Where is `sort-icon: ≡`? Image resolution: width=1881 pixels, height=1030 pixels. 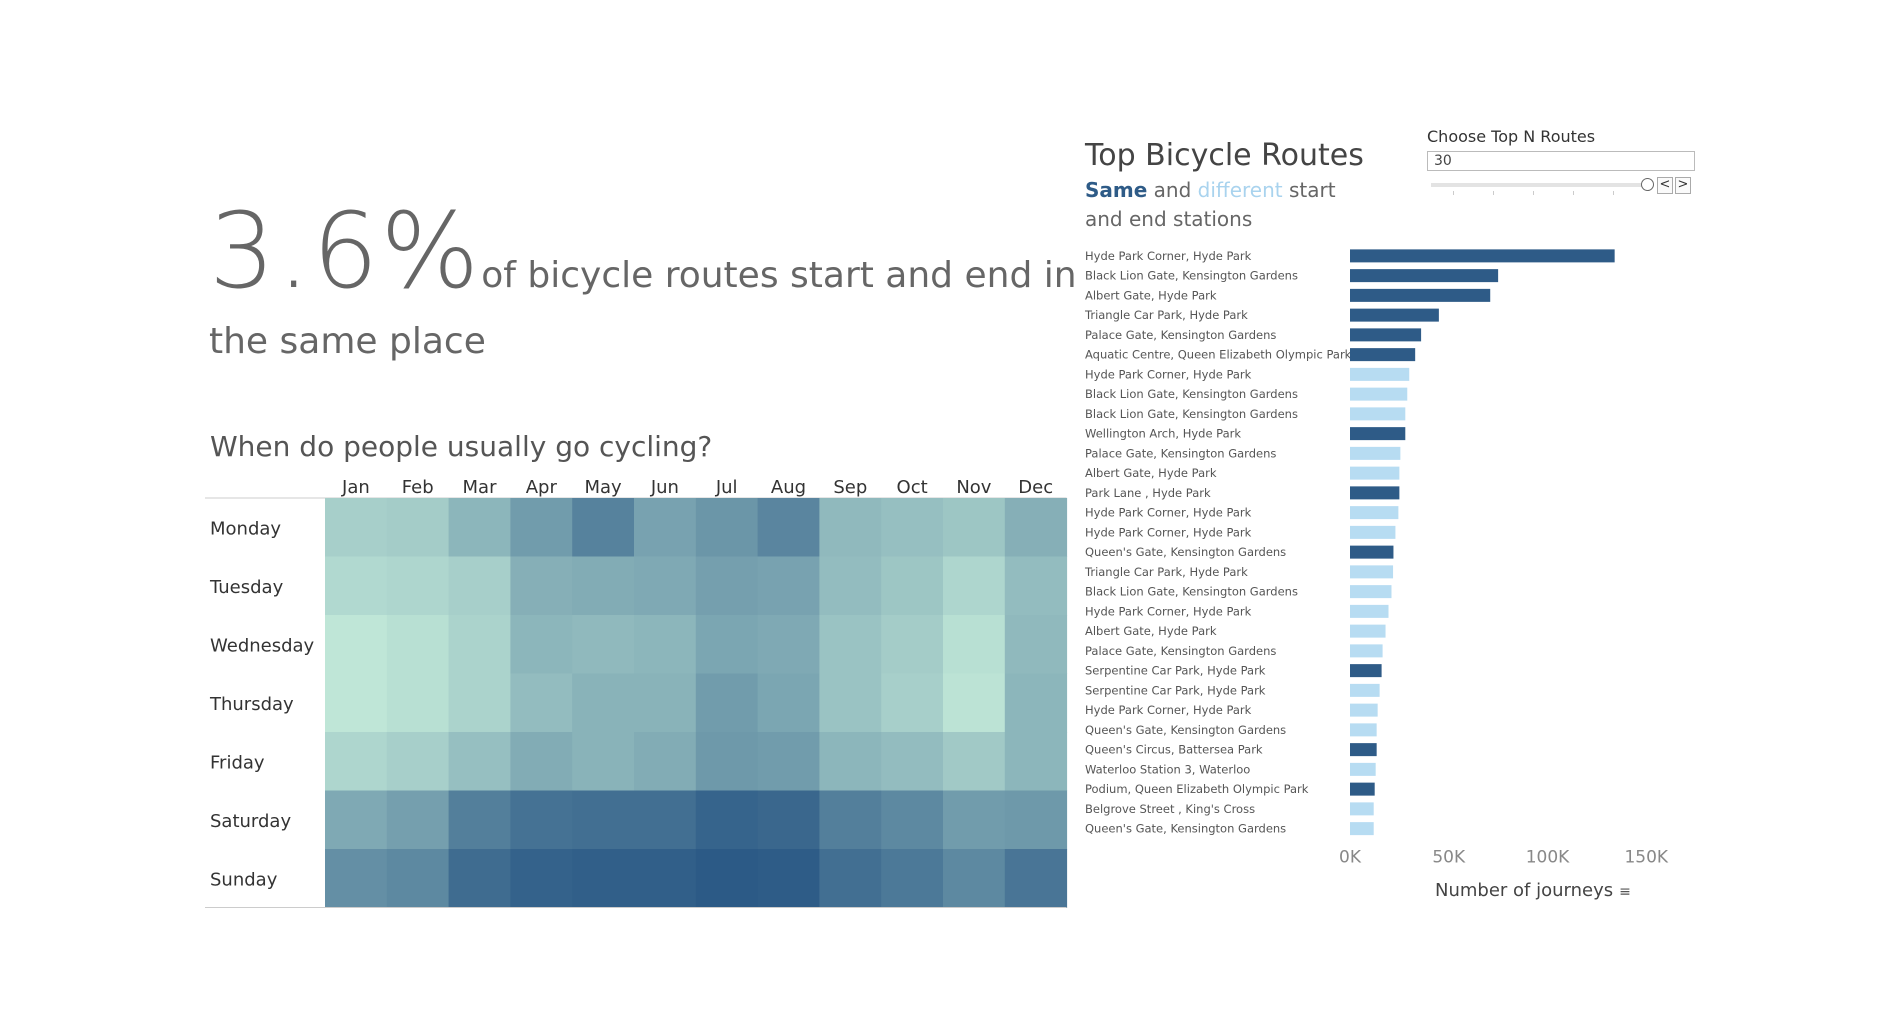
sort-icon: ≡ is located at coordinates (1625, 892).